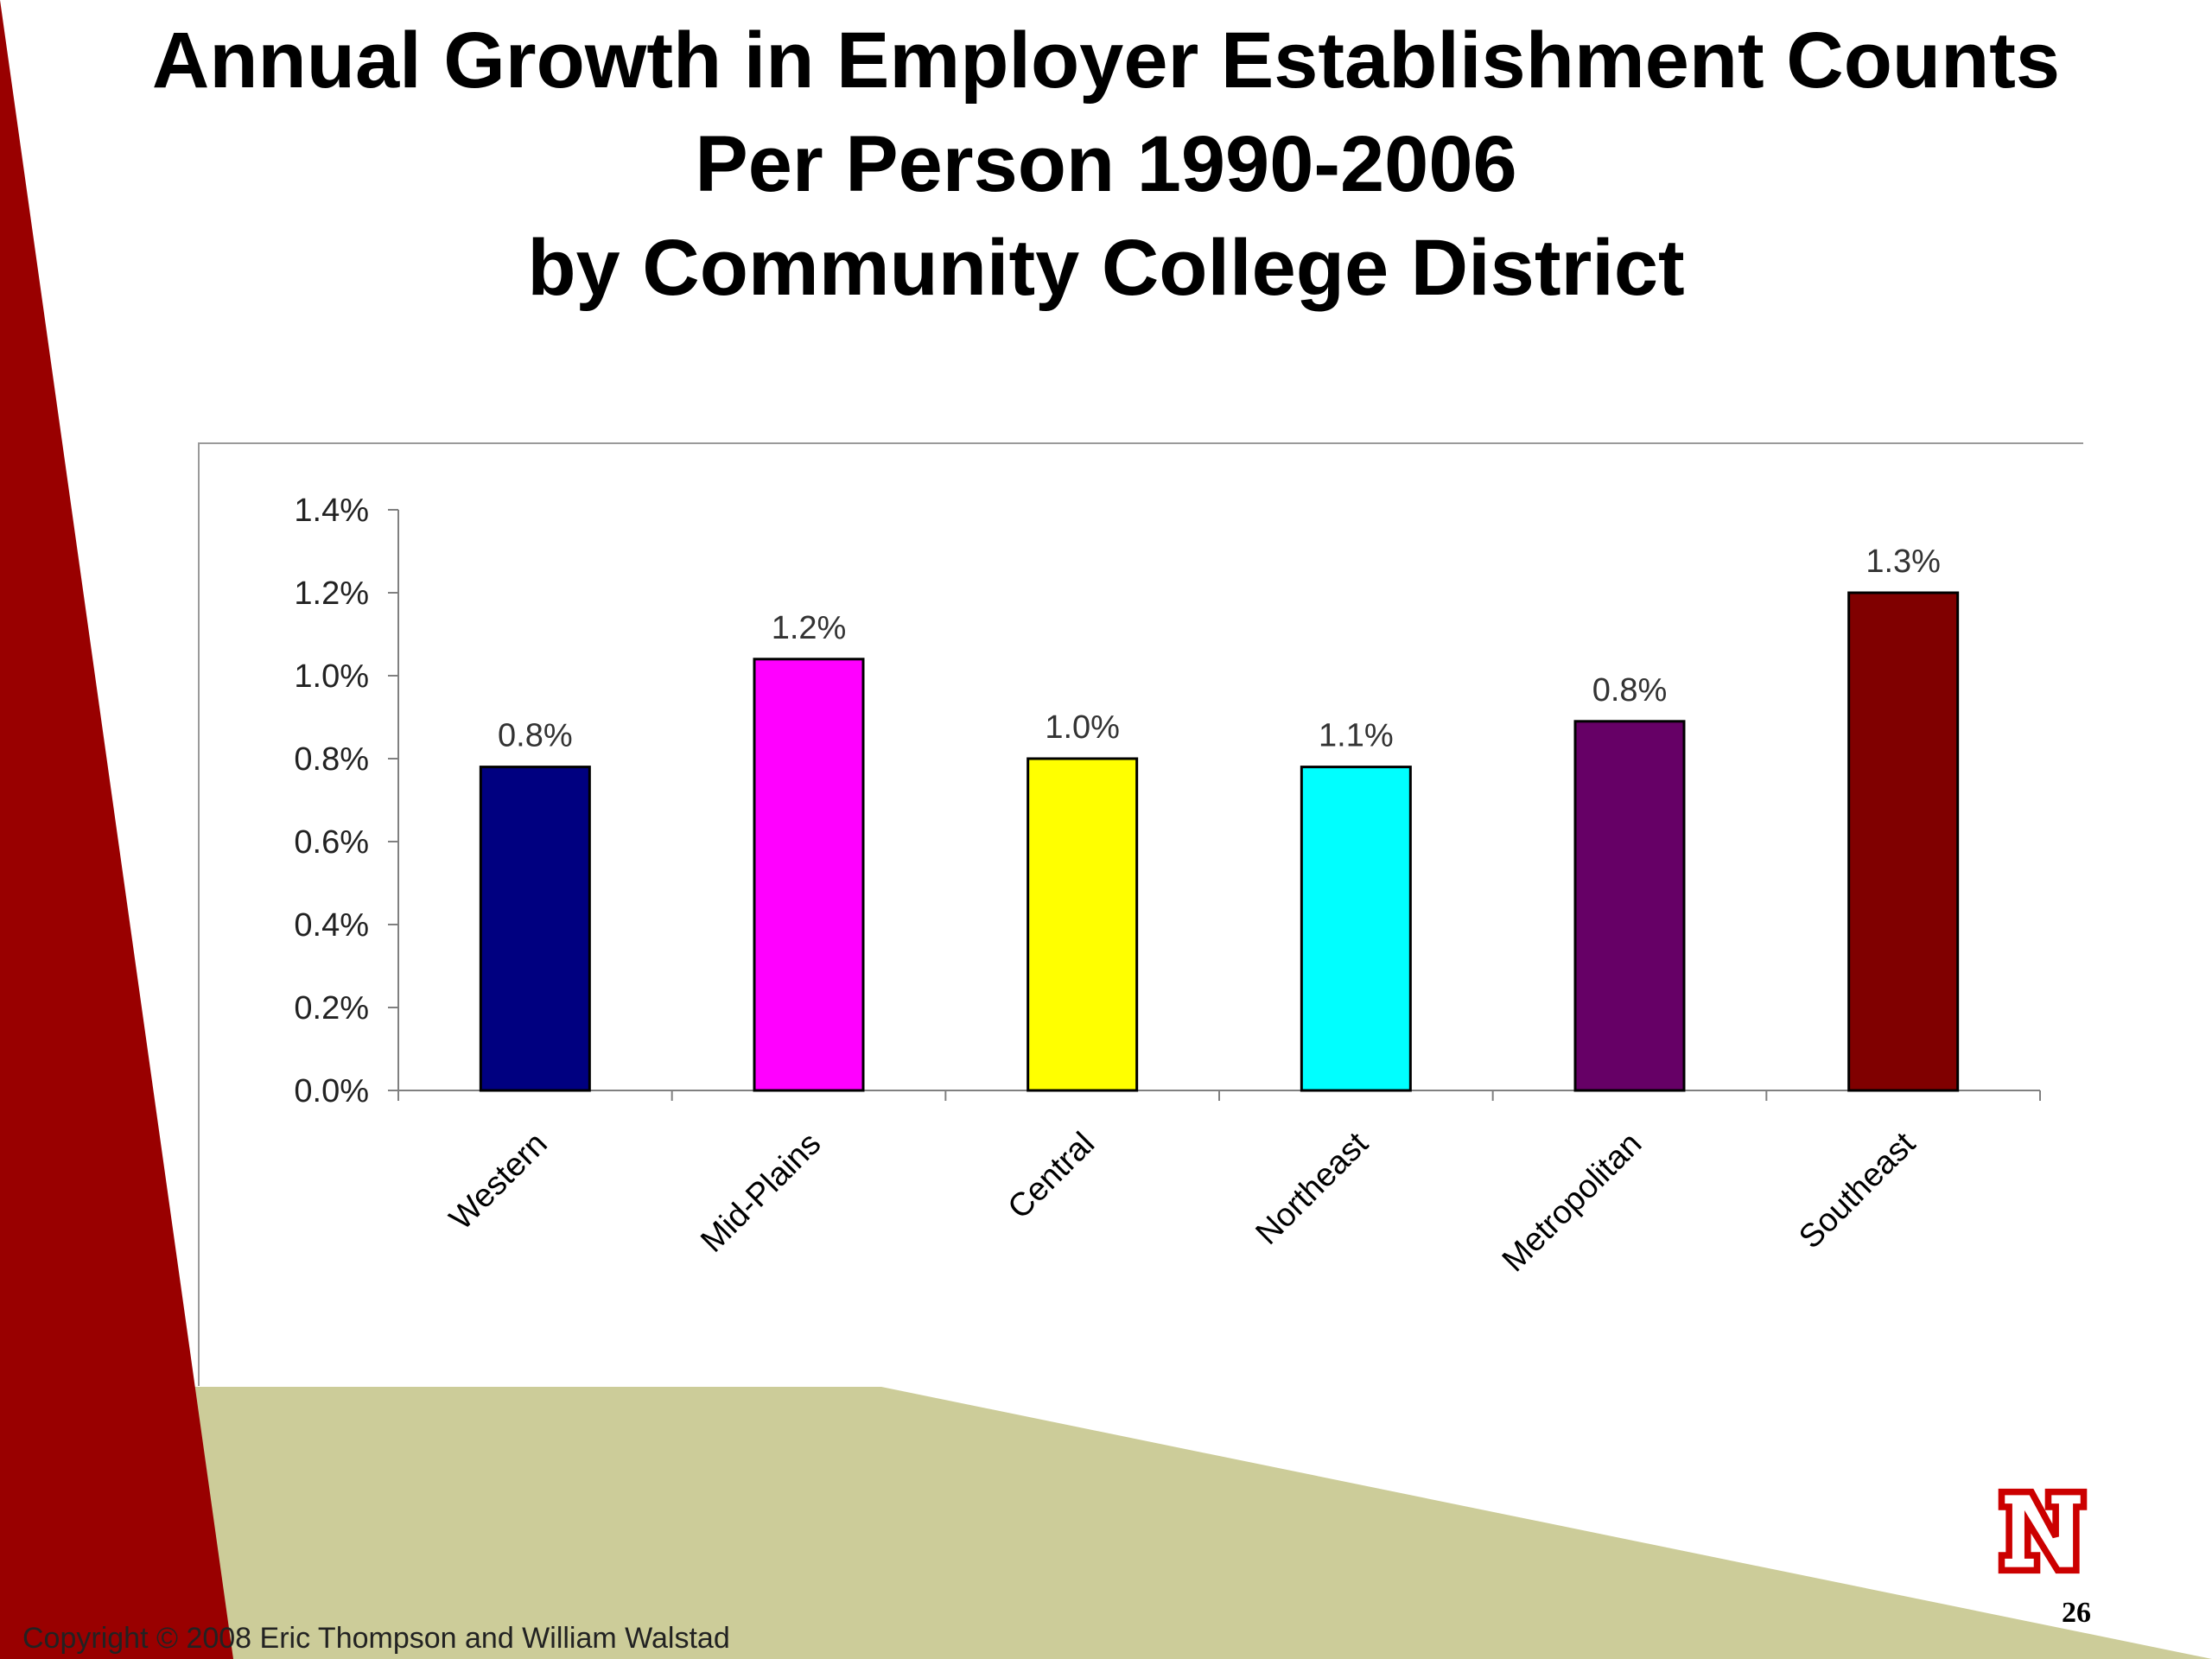  What do you see at coordinates (1219, 1095) in the screenshot?
I see `x-axis` at bounding box center [1219, 1095].